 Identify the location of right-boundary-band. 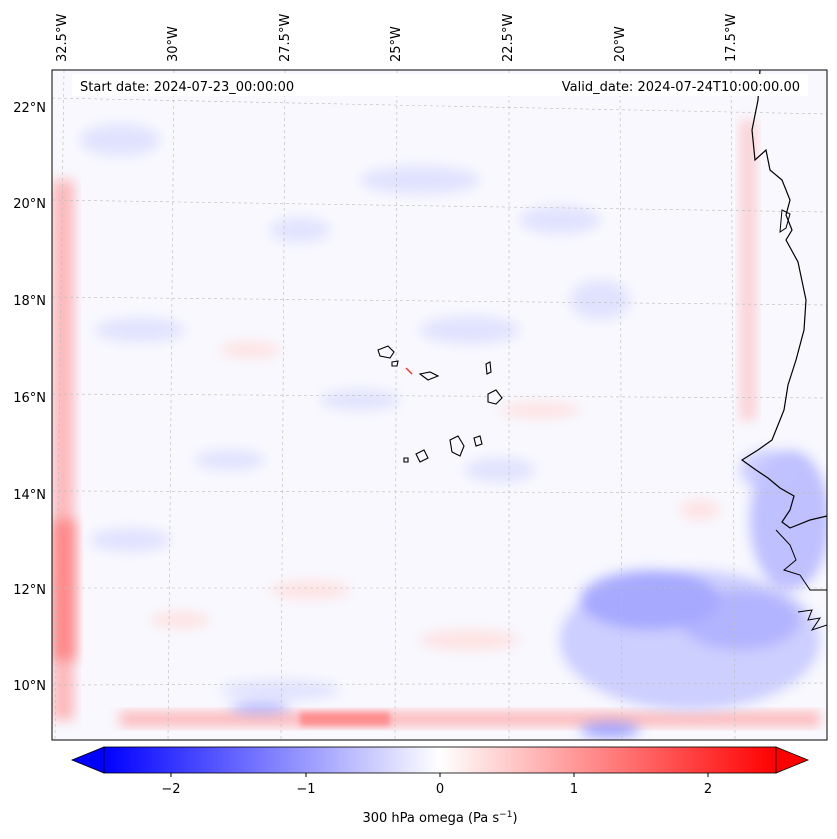
(748, 270).